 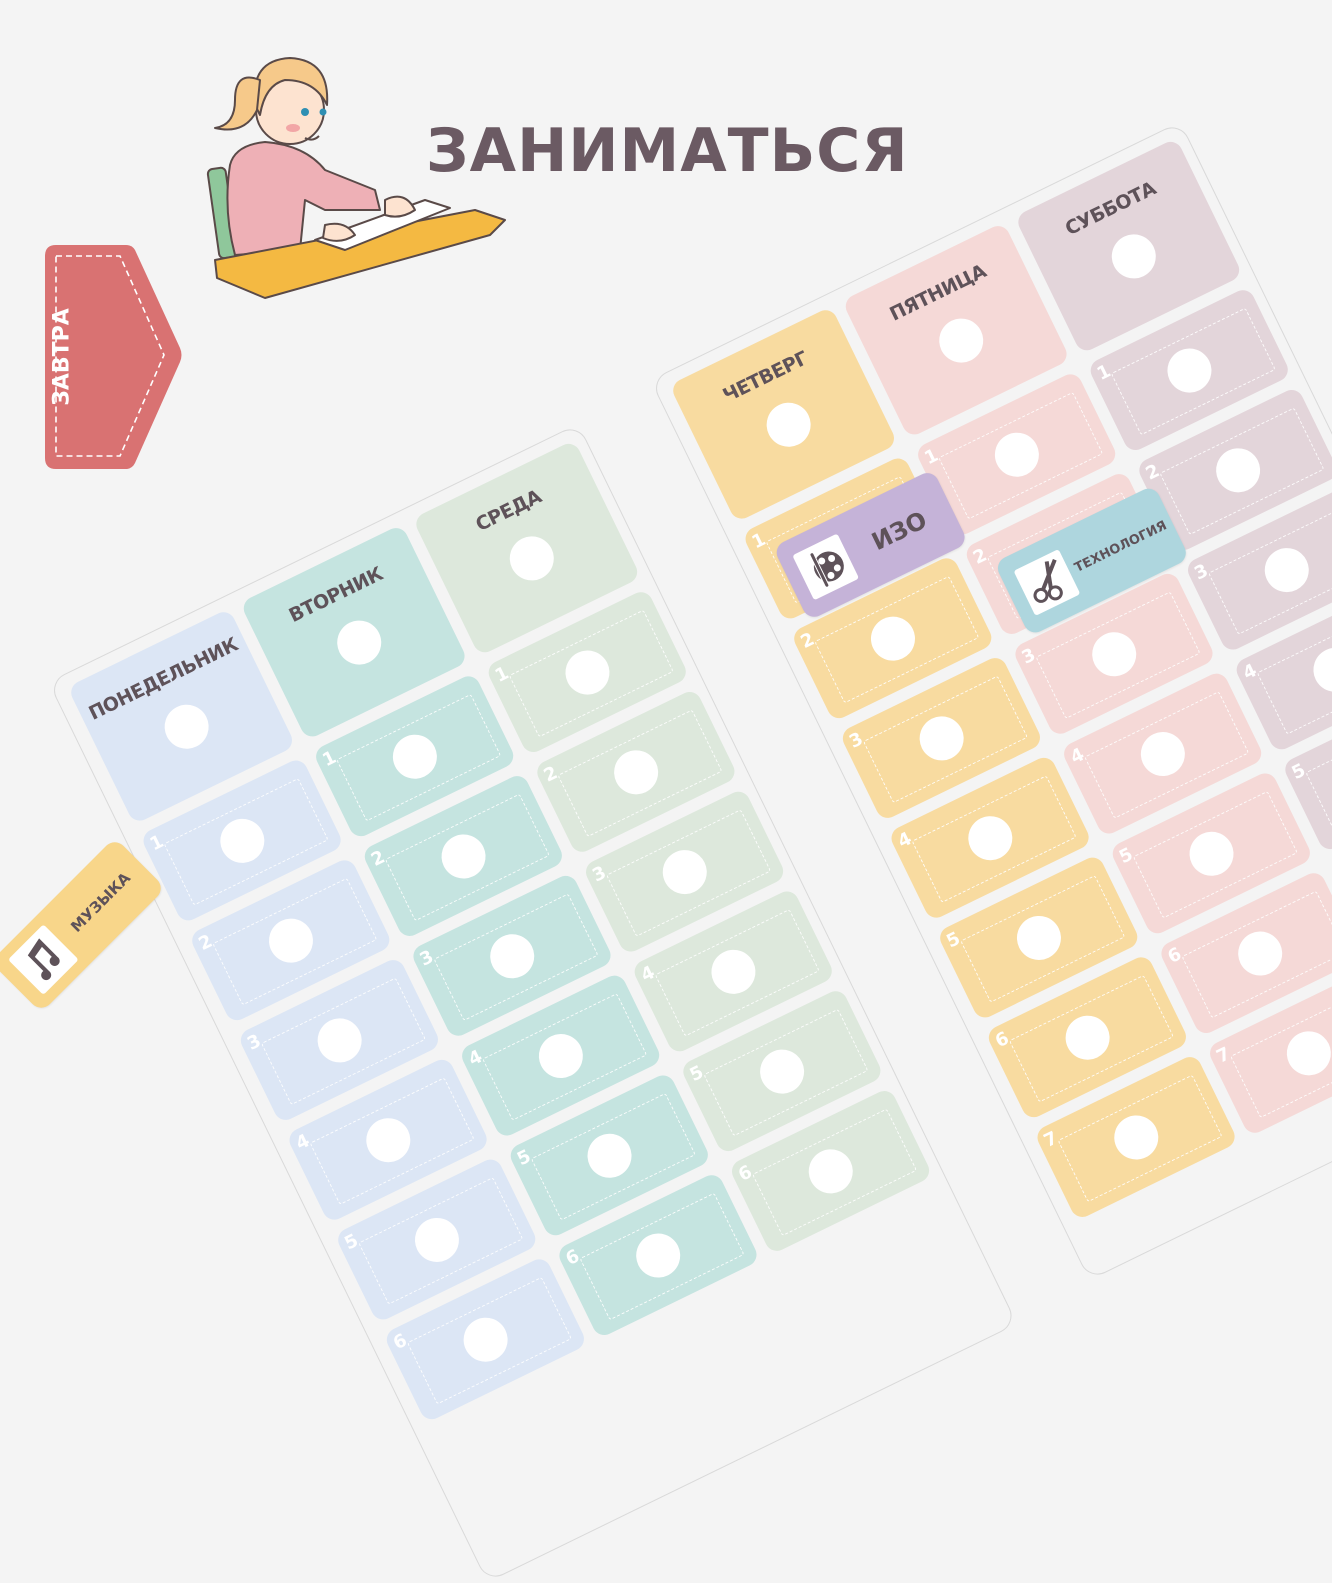 I want to click on day-label: СРЕДА, so click(x=508, y=511).